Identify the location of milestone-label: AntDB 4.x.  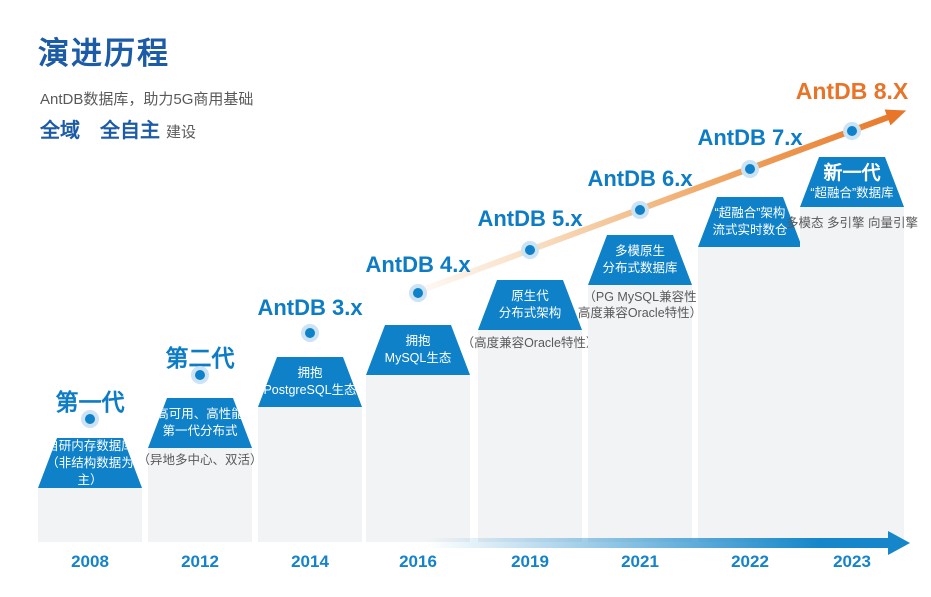
(418, 264).